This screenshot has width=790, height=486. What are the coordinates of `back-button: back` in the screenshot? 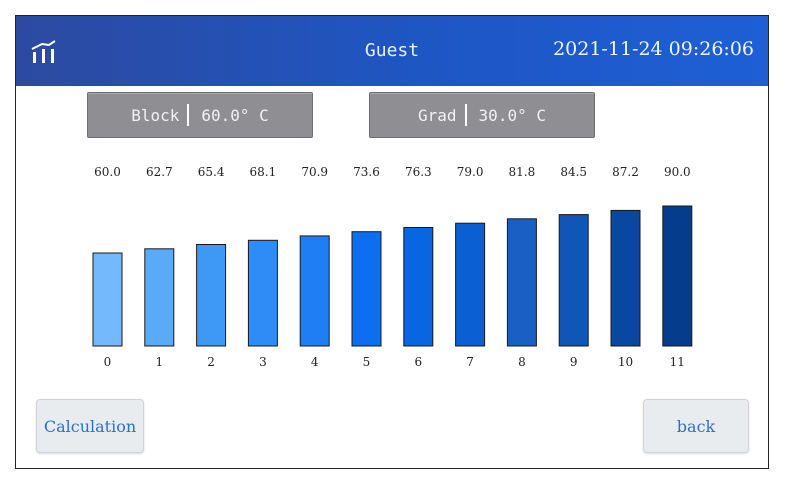 It's located at (696, 426).